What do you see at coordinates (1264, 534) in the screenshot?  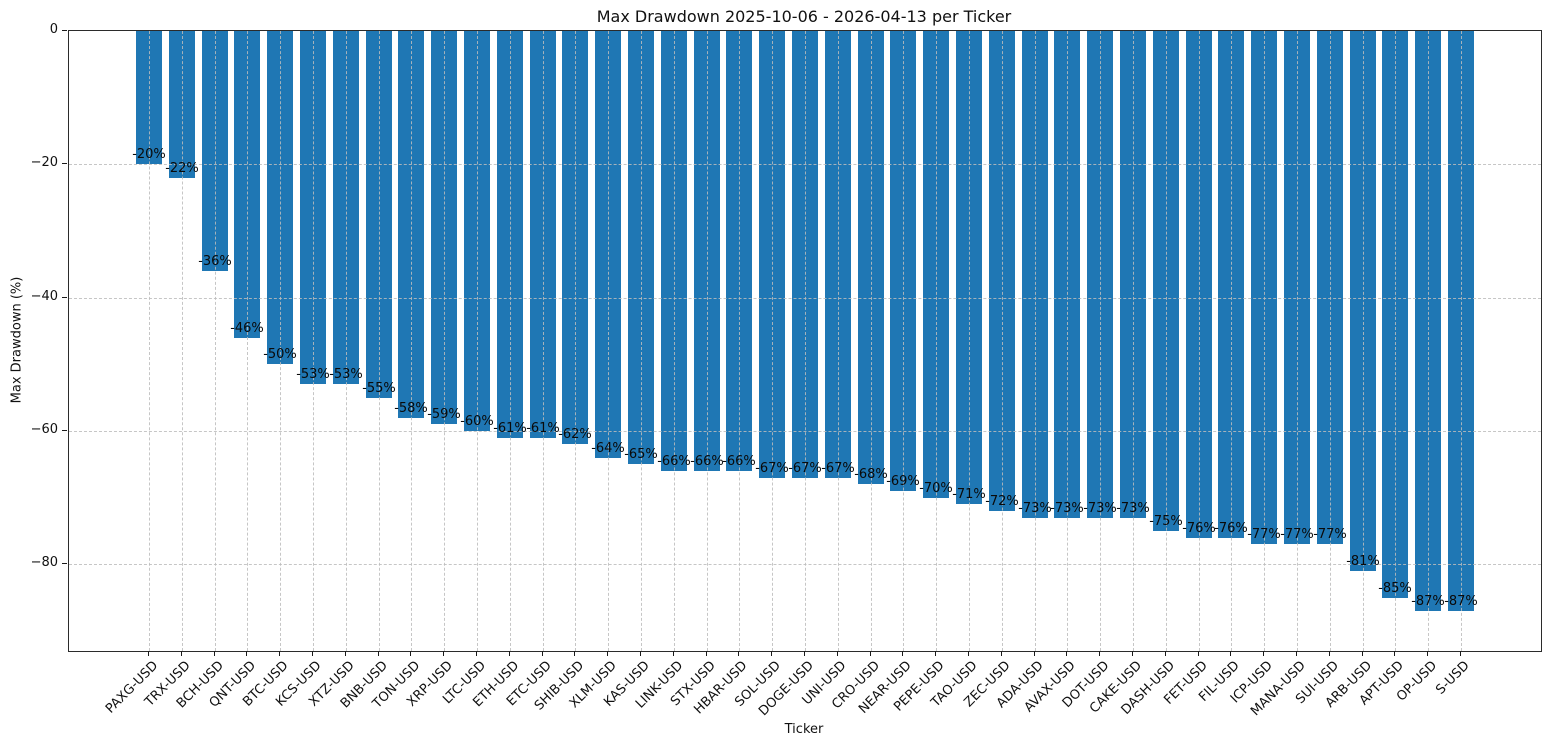 I see `bar-value-label: -77%` at bounding box center [1264, 534].